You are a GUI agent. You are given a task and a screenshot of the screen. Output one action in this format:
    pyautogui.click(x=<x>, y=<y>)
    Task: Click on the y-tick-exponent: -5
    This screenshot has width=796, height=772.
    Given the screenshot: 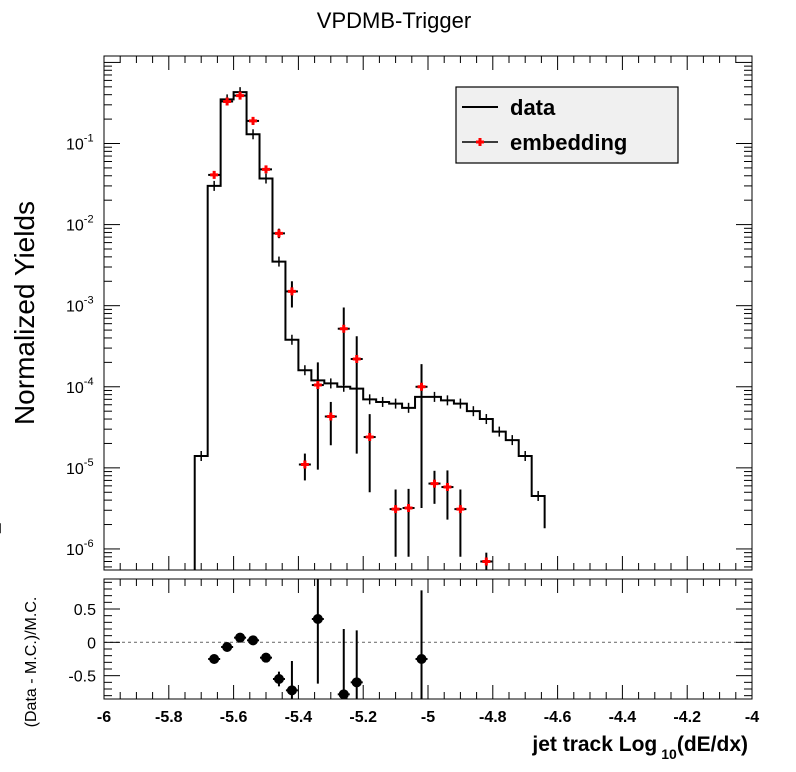 What is the action you would take?
    pyautogui.click(x=89, y=463)
    